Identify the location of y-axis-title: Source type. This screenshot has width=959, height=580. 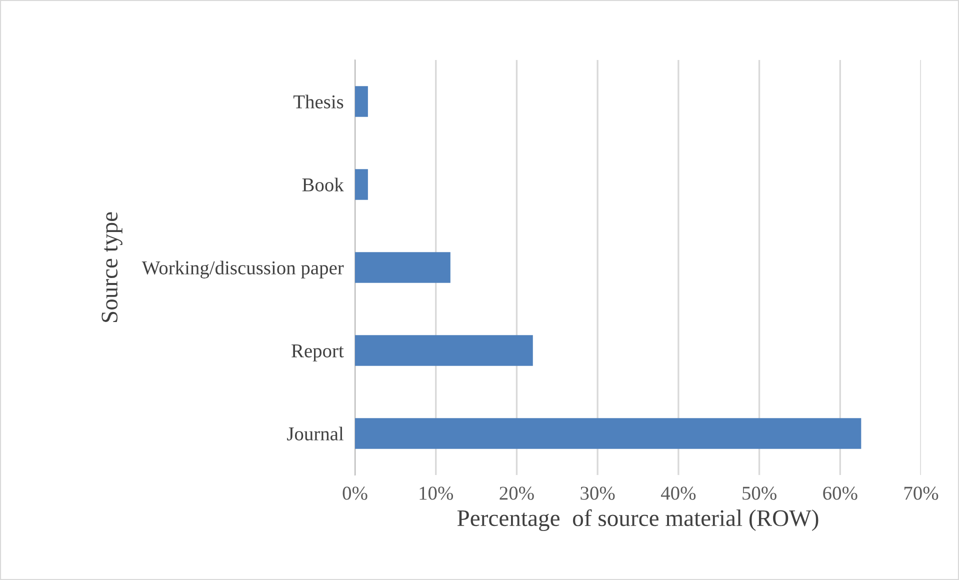
(112, 267).